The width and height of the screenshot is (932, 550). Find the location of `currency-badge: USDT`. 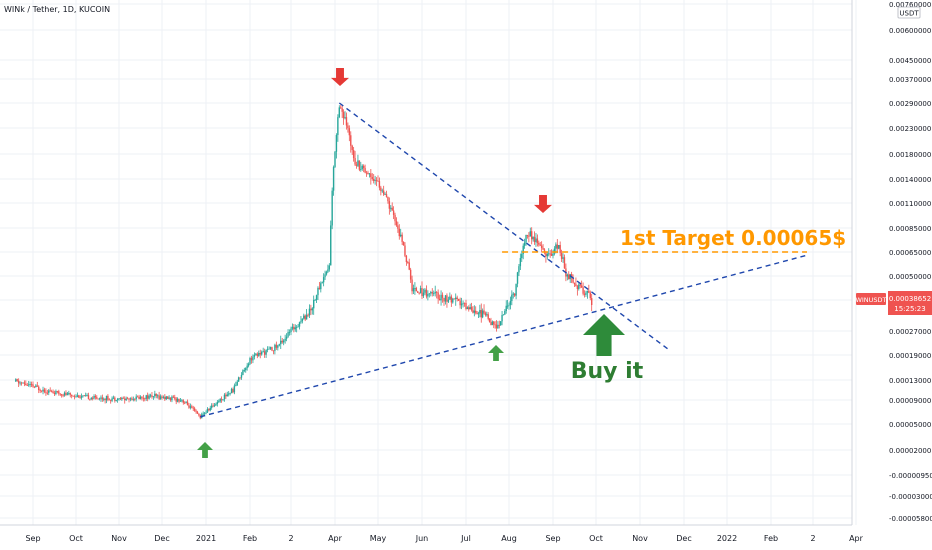

currency-badge: USDT is located at coordinates (909, 12).